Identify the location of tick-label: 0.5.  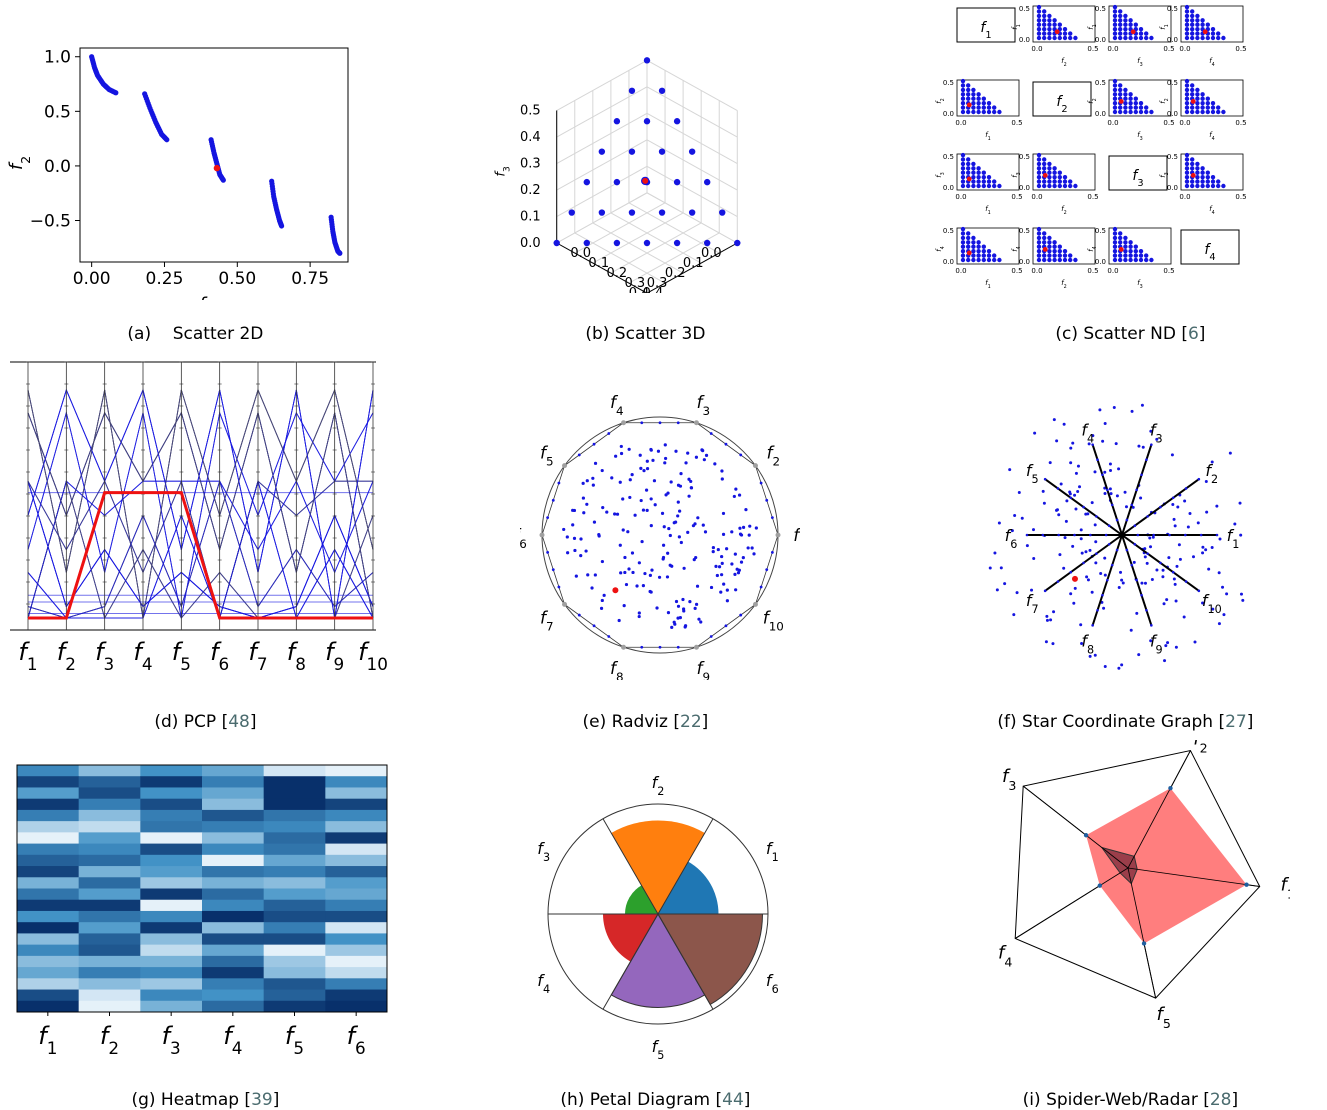
(1172, 157).